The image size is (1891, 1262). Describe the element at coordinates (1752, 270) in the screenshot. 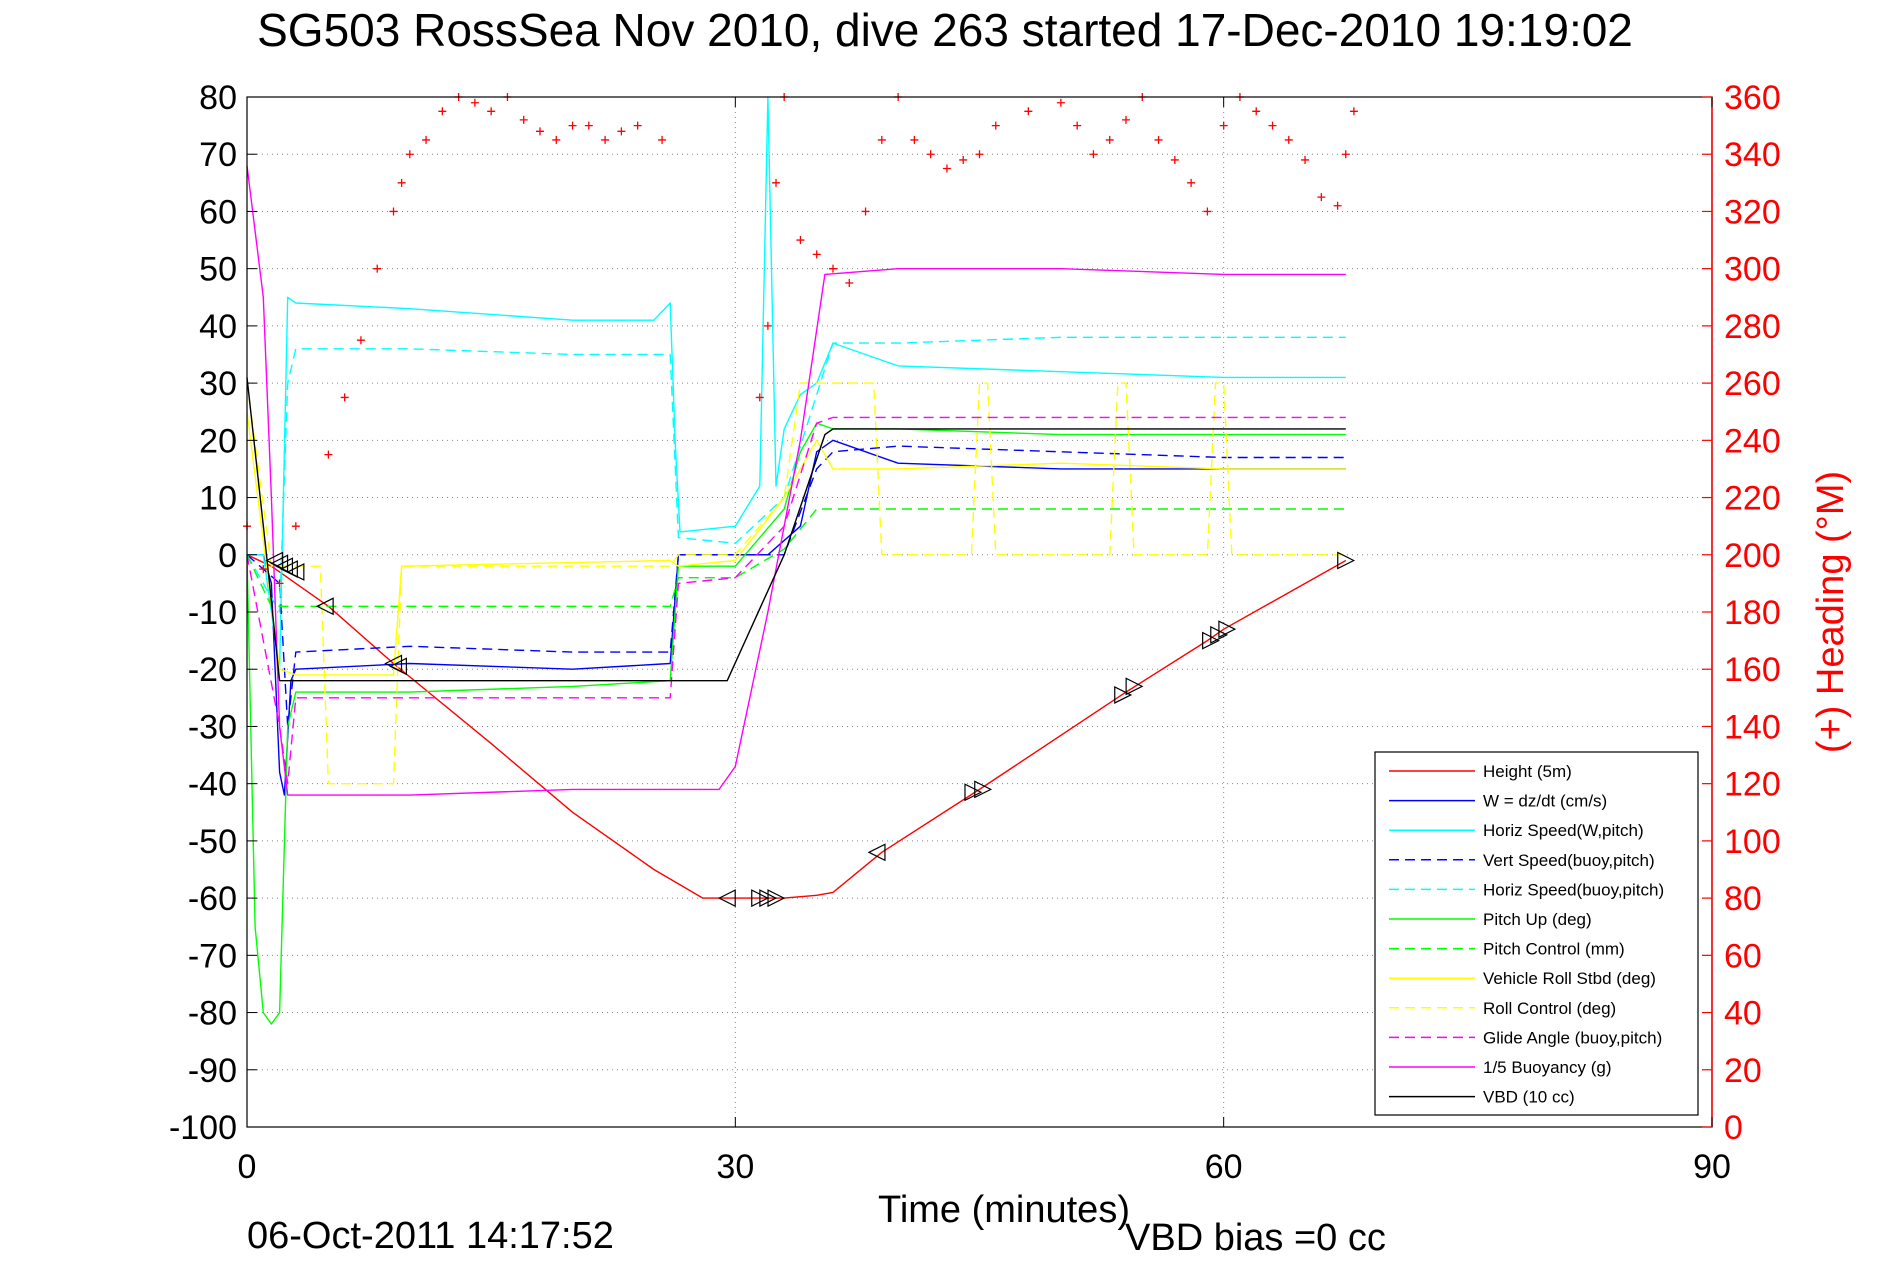

I see `y-right-tick-label: 300` at that location.